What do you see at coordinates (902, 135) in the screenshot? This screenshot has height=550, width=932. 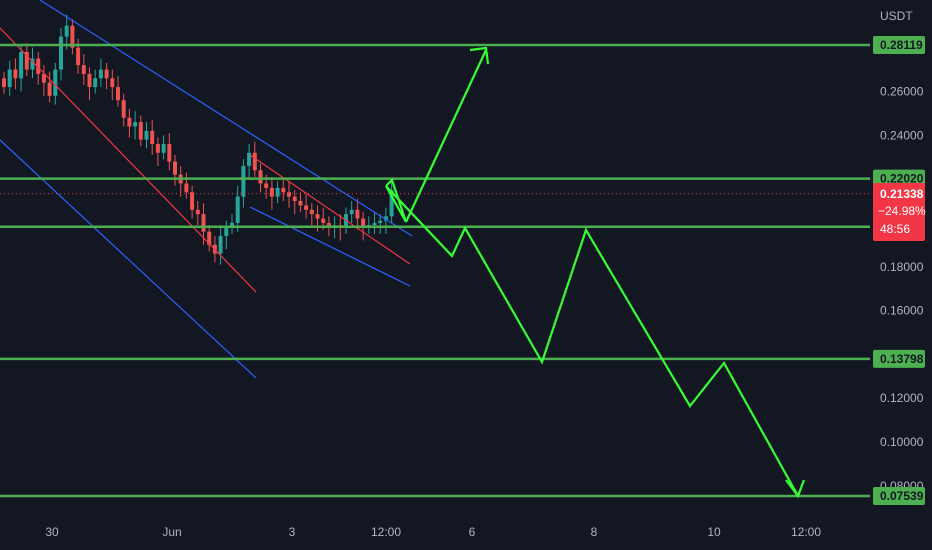 I see `y-tick-label: 0.24000` at bounding box center [902, 135].